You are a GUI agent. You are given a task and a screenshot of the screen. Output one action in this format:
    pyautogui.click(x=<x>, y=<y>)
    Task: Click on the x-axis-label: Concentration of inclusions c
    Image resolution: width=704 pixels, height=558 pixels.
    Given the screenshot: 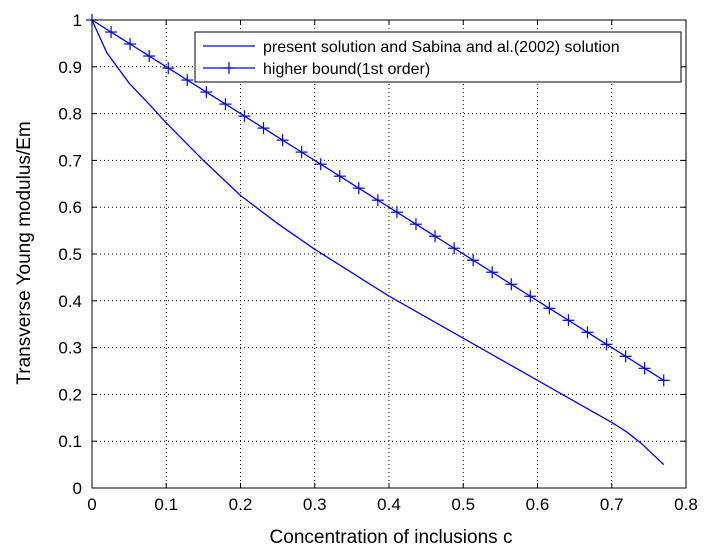 What is the action you would take?
    pyautogui.click(x=391, y=537)
    